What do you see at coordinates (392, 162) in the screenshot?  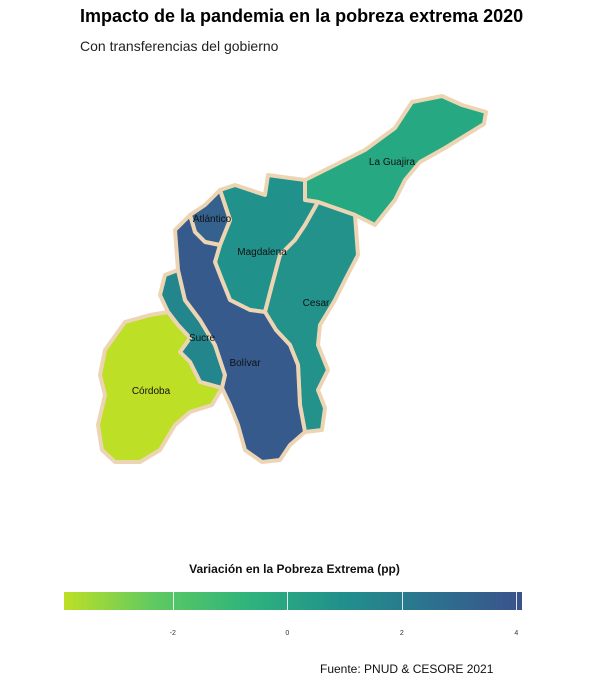 I see `region-label-la-guajira: La Guajira` at bounding box center [392, 162].